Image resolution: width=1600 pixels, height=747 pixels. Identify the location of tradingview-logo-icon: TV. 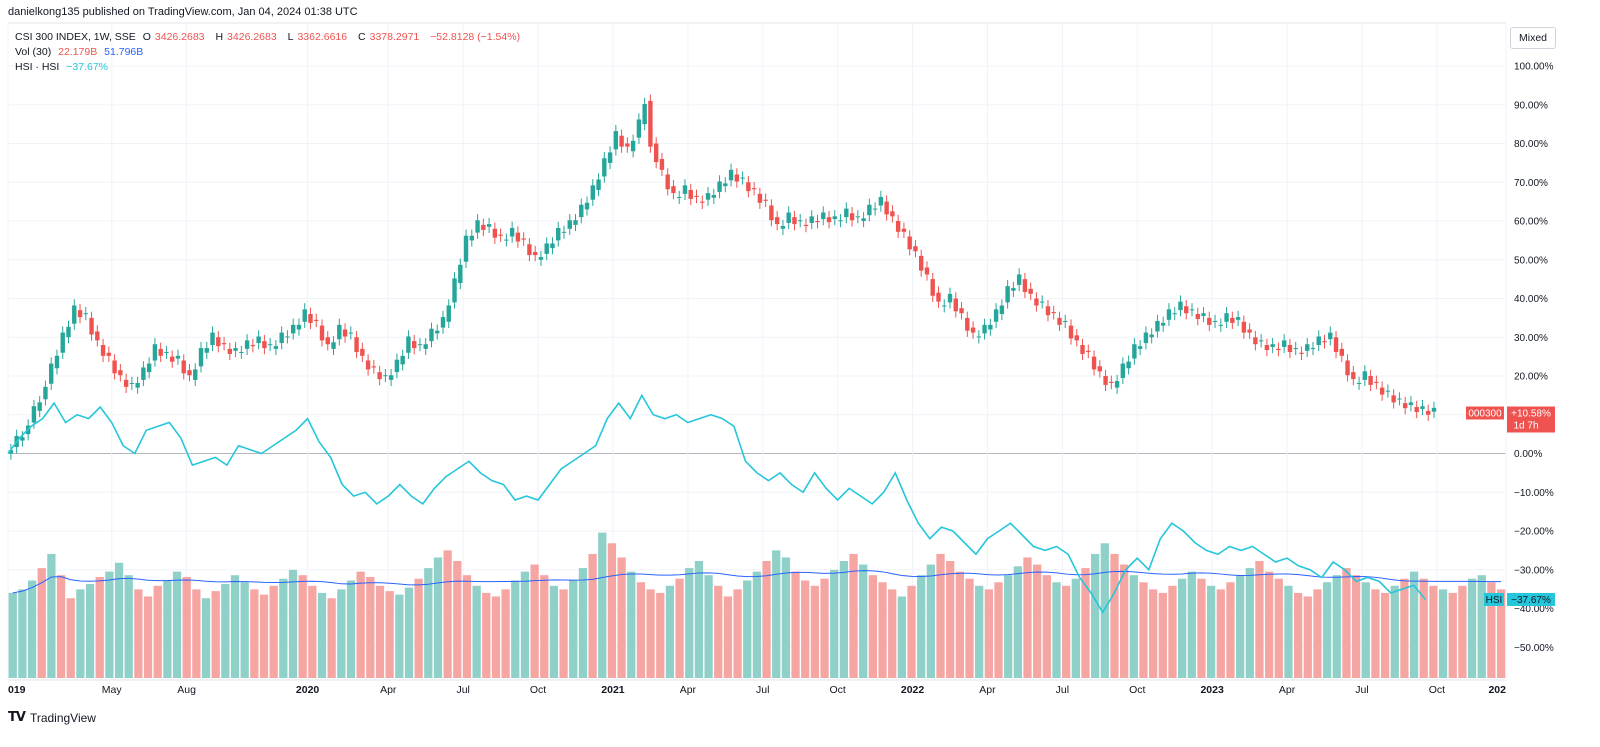
(17, 717).